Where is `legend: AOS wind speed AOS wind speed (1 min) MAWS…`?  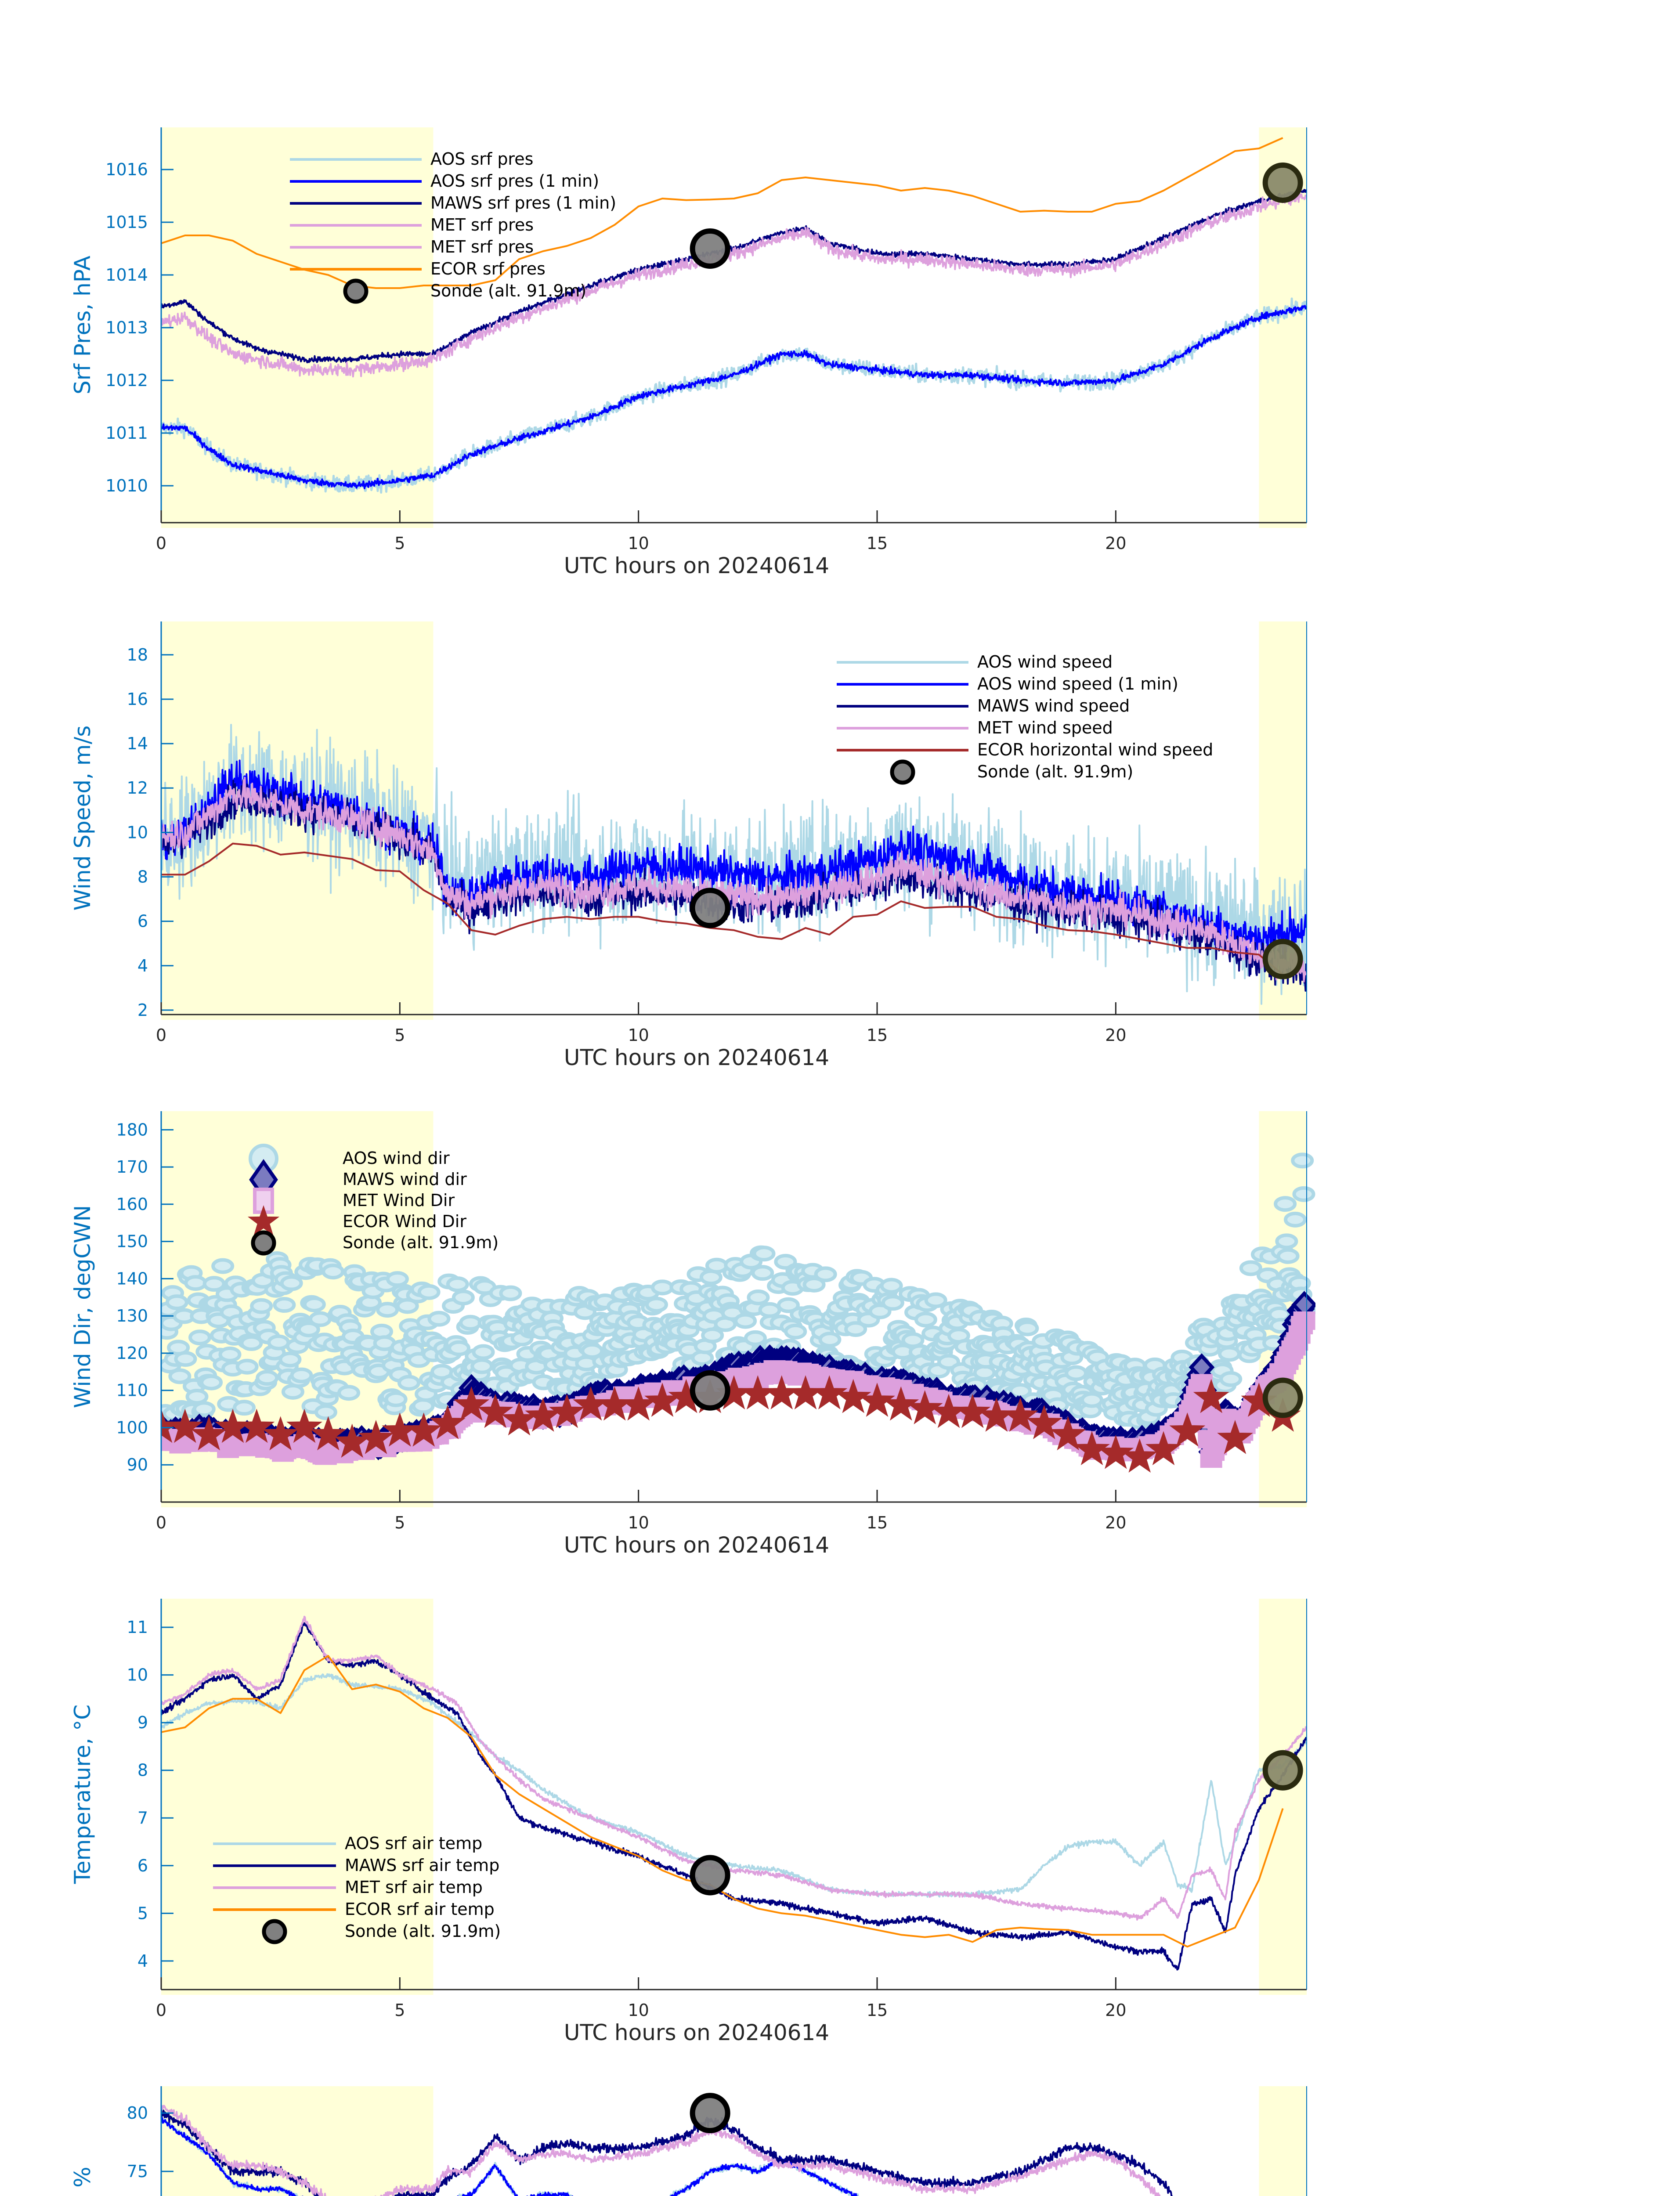
legend: AOS wind speed AOS wind speed (1 min) MAWS… is located at coordinates (1025, 718).